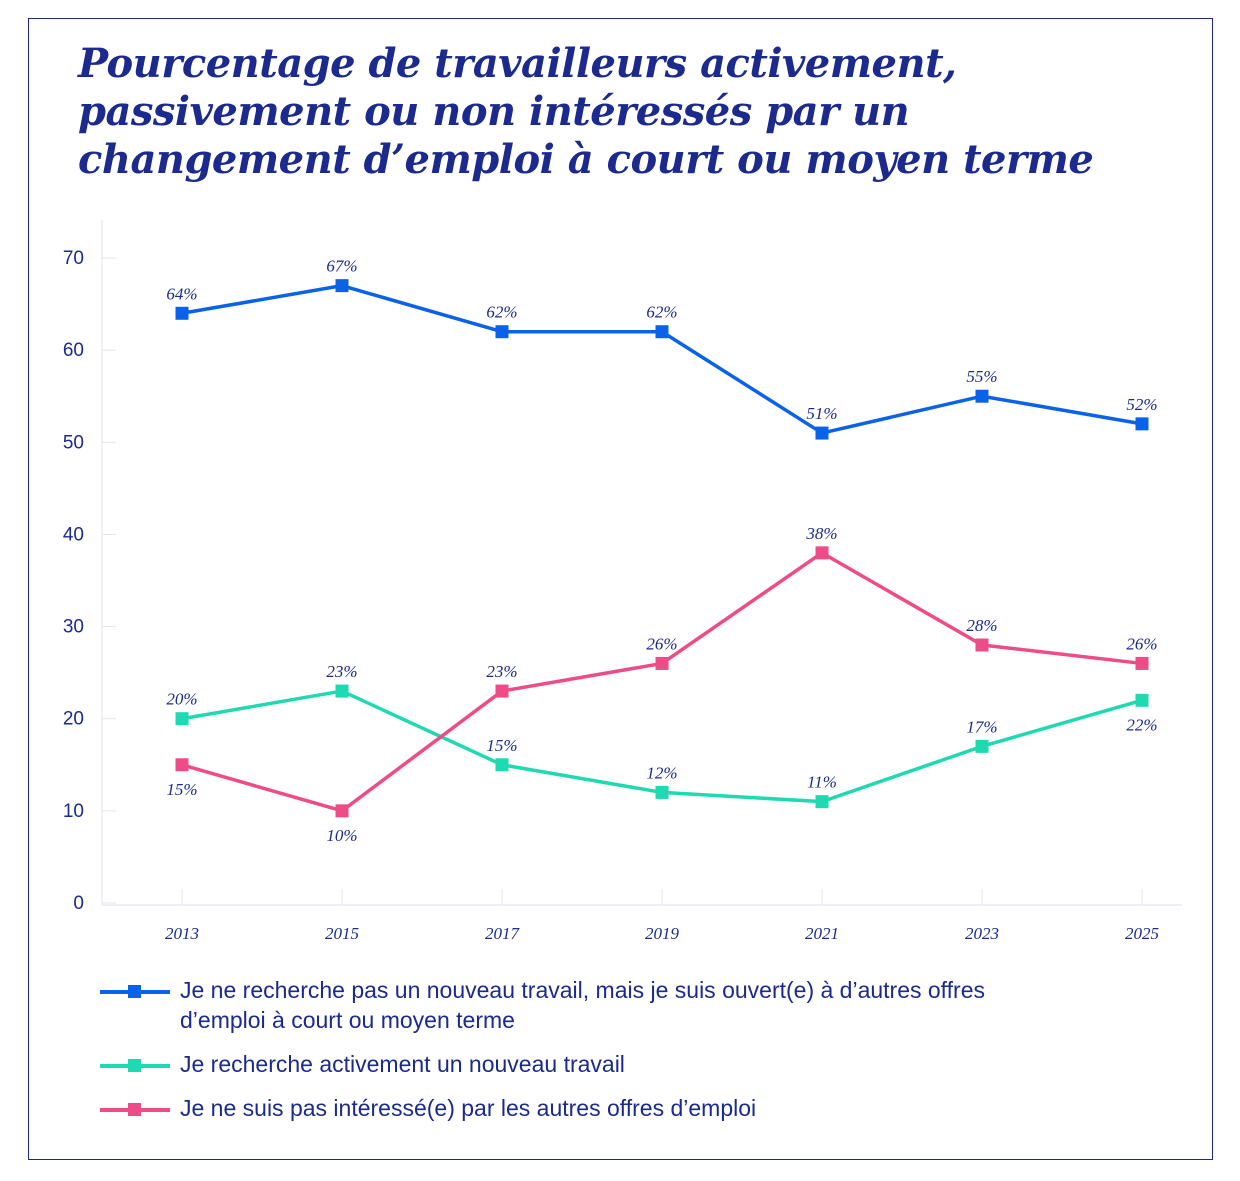 The image size is (1240, 1181). What do you see at coordinates (981, 726) in the screenshot?
I see `data-label: 17%` at bounding box center [981, 726].